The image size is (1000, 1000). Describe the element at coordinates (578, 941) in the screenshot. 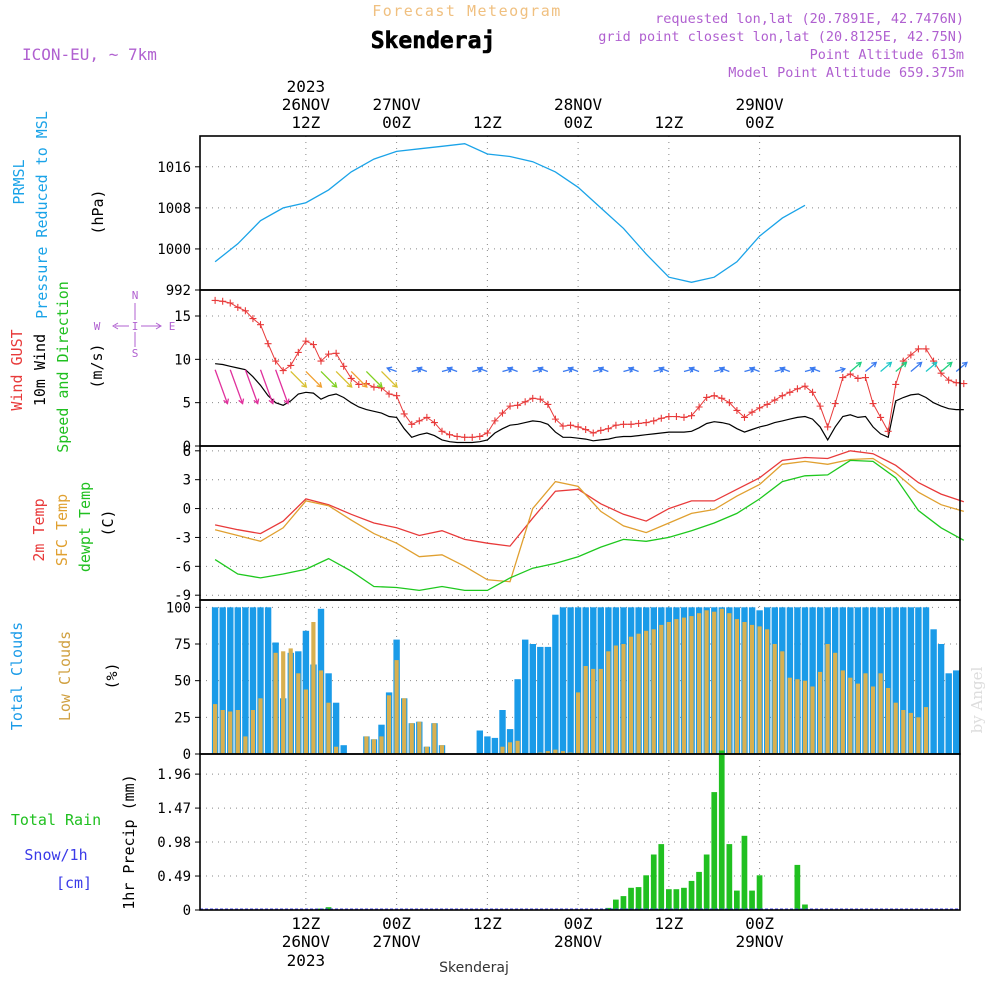

I see `bottom-date-label: 28NOV` at that location.